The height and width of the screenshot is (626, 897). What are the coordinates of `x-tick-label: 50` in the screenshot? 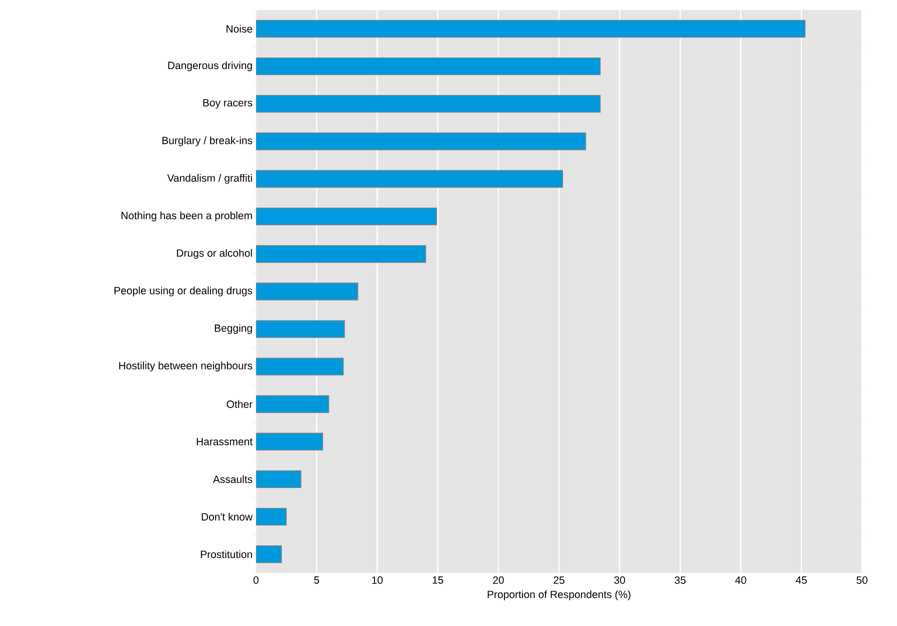 It's located at (862, 580).